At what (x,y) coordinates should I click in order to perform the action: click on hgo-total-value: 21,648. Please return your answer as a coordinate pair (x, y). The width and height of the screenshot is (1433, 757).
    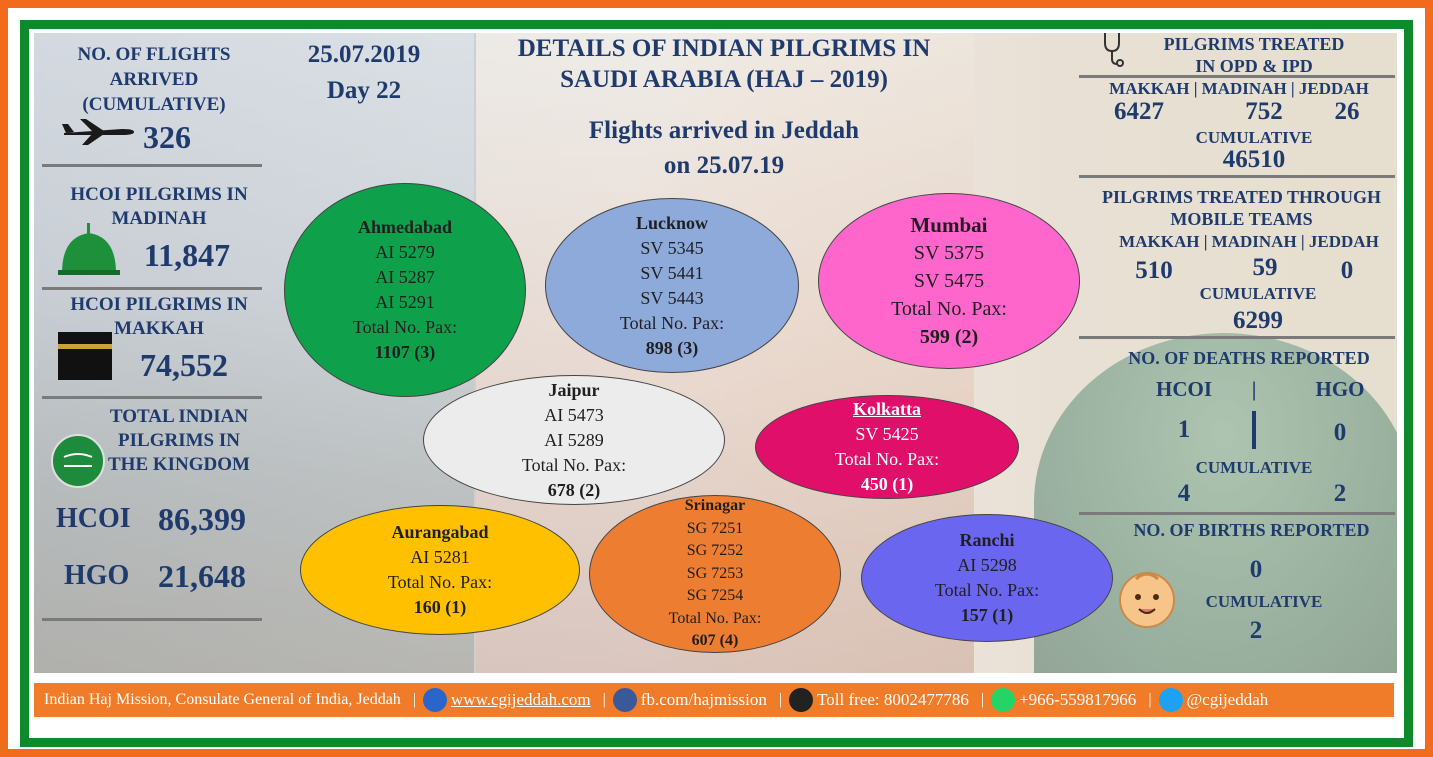
    Looking at the image, I should click on (202, 576).